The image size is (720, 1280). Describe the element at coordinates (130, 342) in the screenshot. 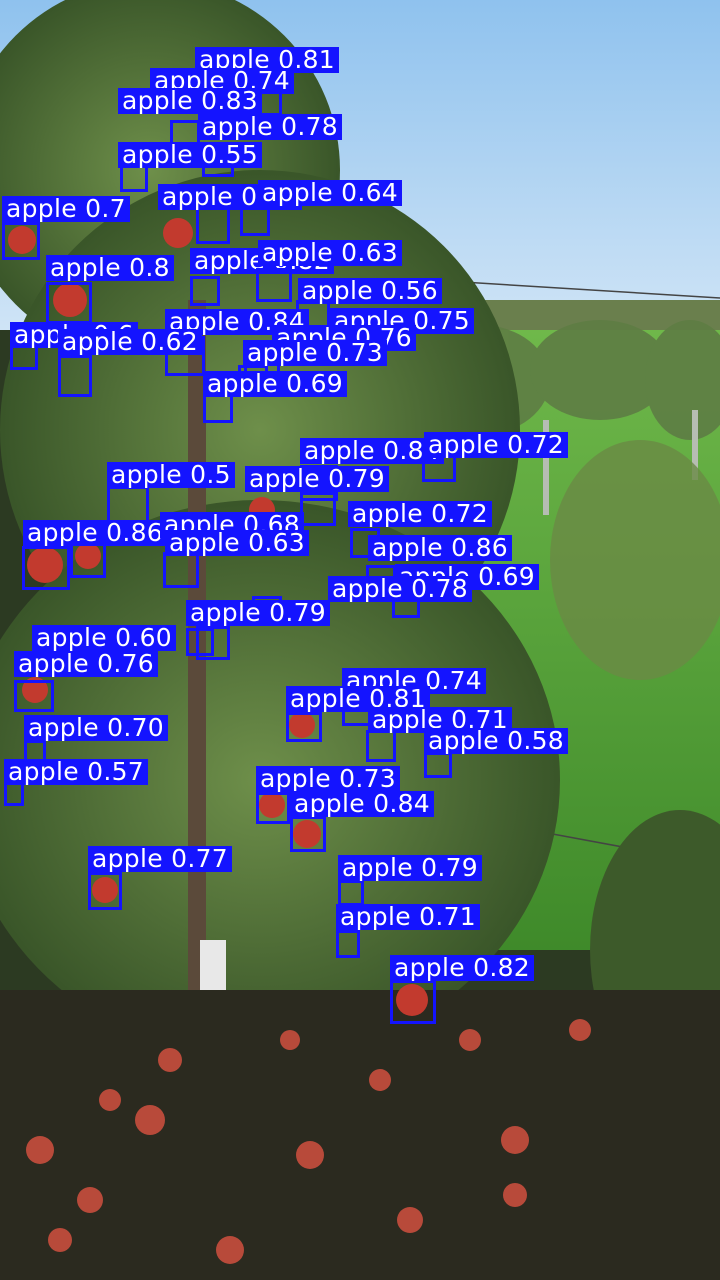

I see `detection-label: apple 0.62` at that location.